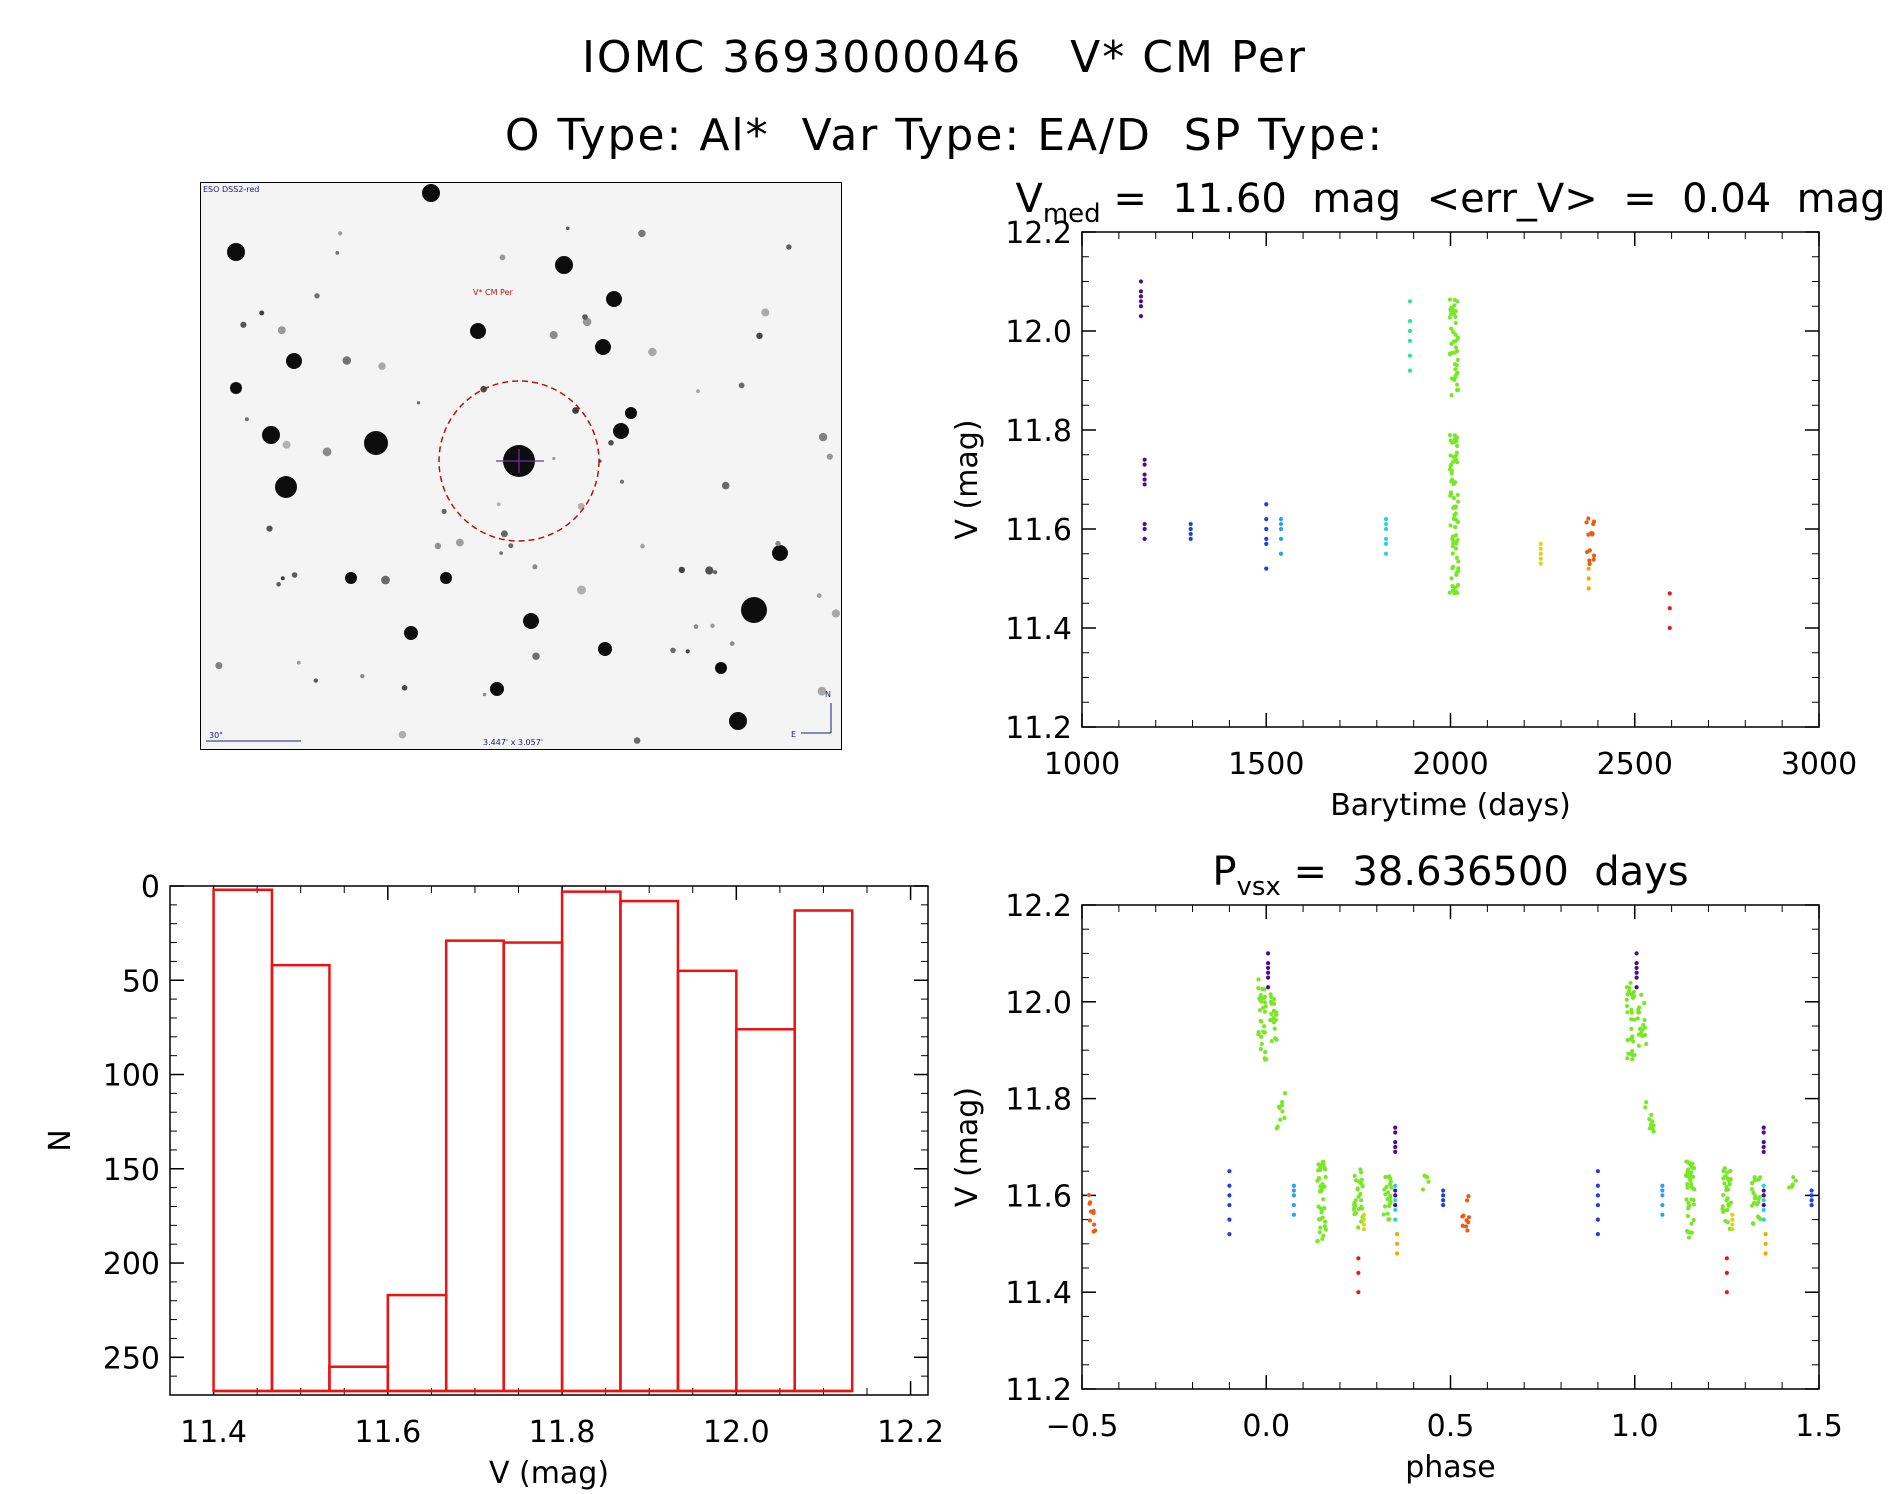 Image resolution: width=1889 pixels, height=1494 pixels. I want to click on histogram-xlabel: V (mag), so click(549, 1473).